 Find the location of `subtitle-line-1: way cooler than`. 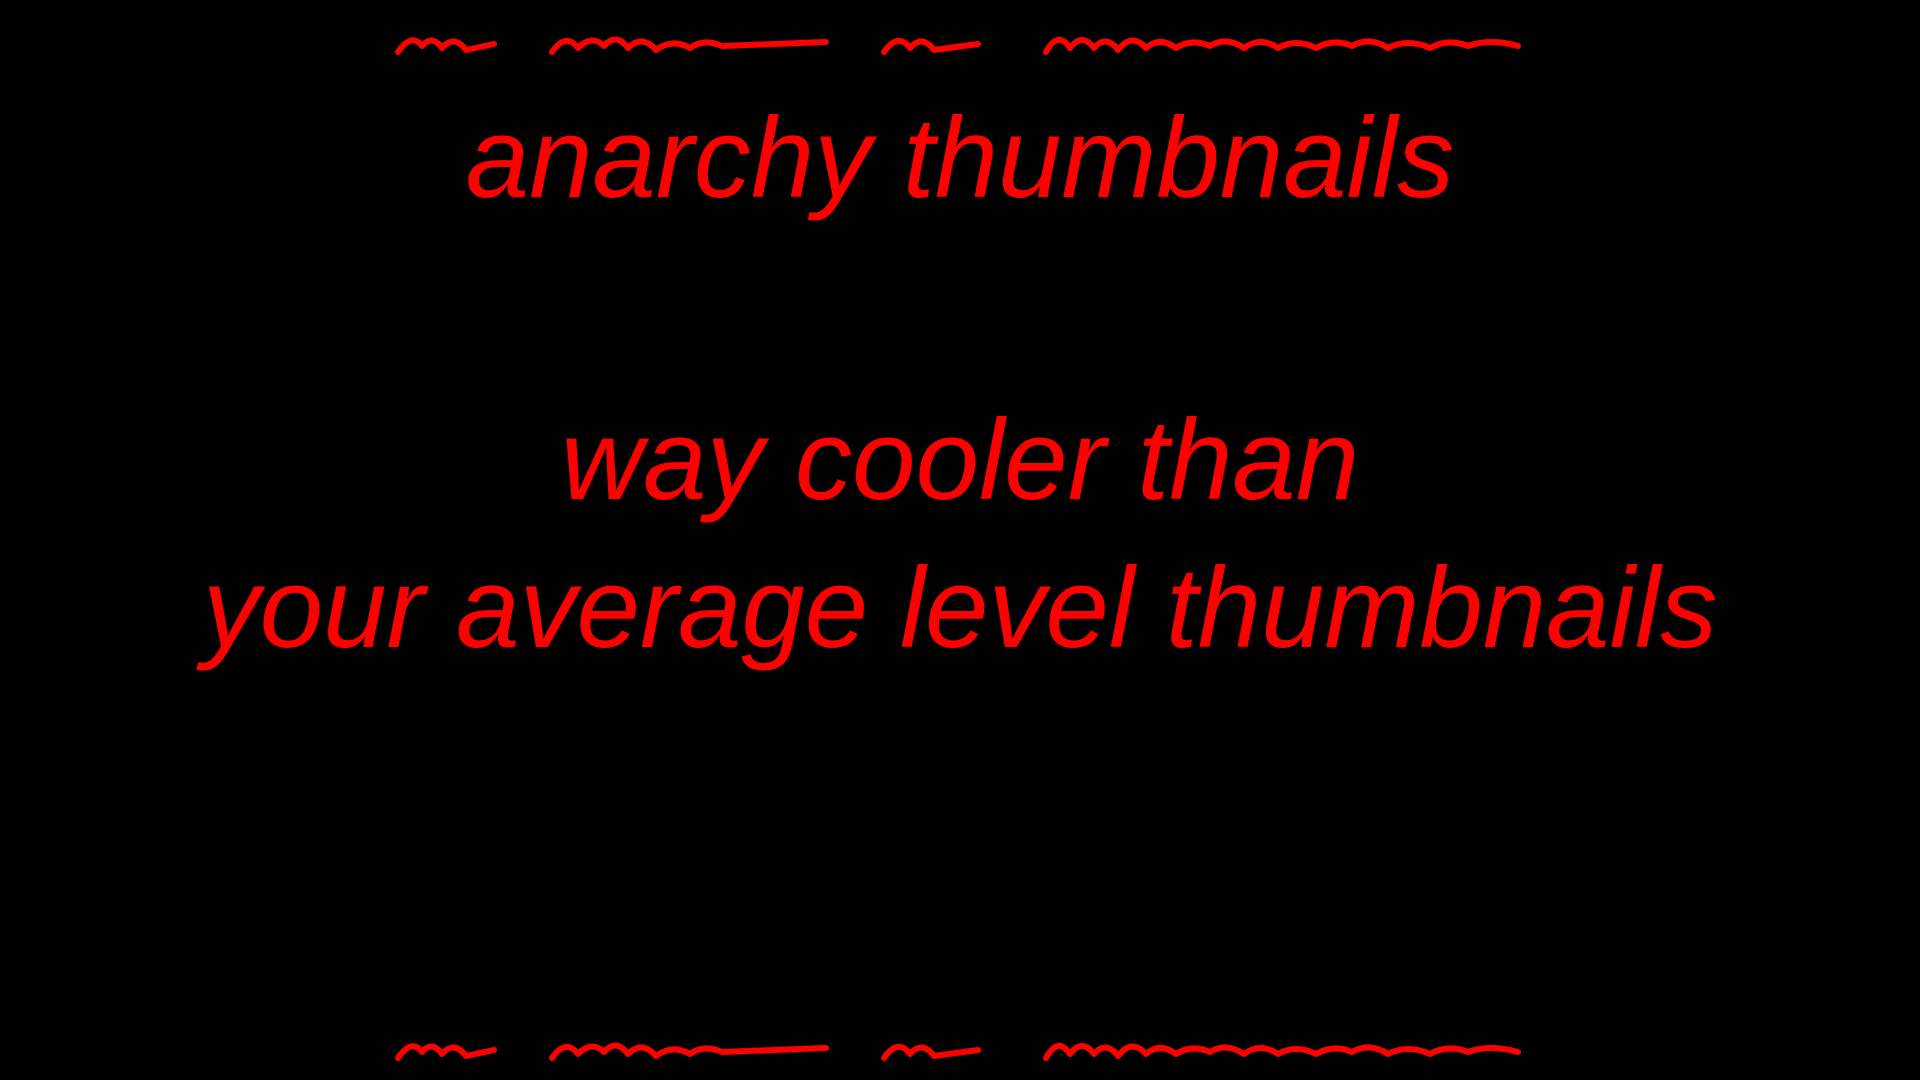

subtitle-line-1: way cooler than is located at coordinates (960, 460).